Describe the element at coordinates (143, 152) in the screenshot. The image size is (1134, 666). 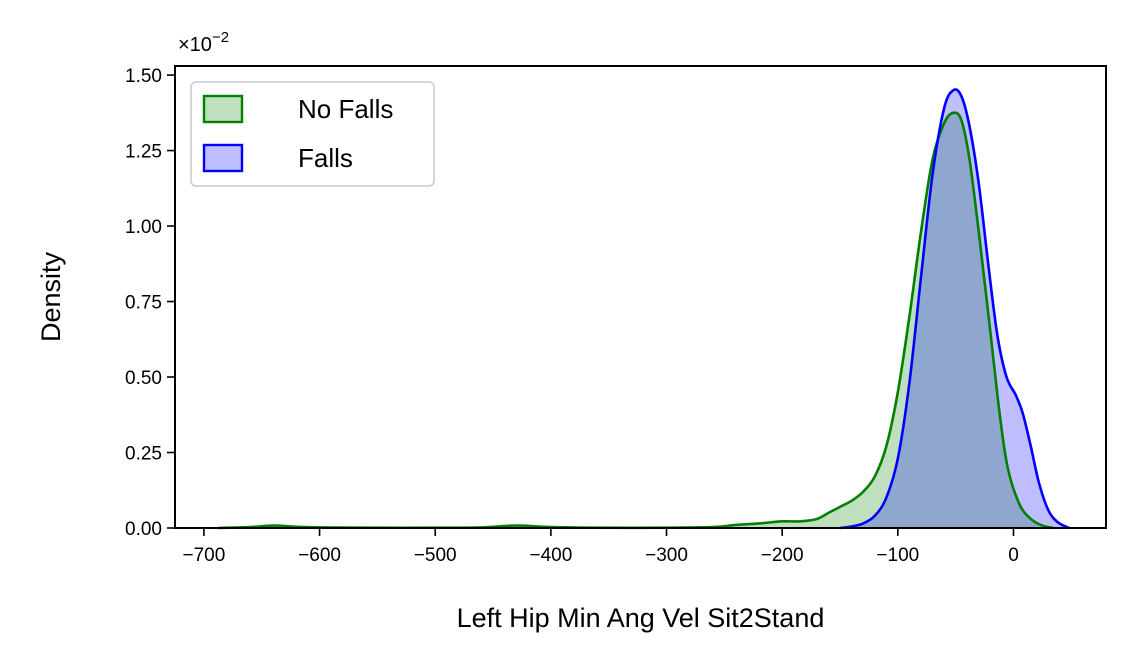
I see `y-tick-label: 1.25` at that location.